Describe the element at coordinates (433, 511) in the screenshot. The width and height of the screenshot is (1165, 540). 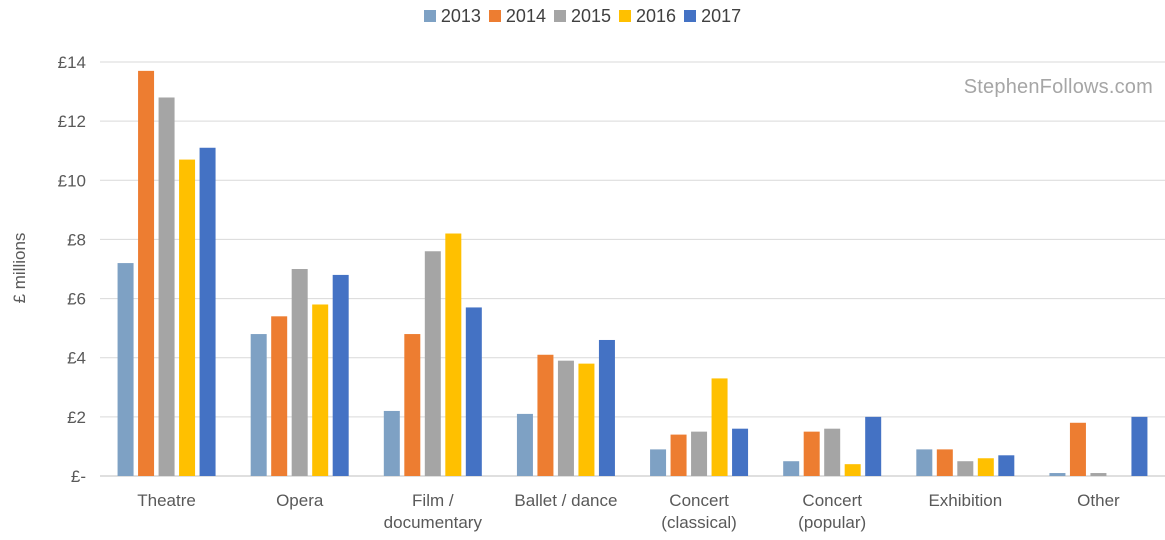
I see `x-tick-label: Film / documentary` at that location.